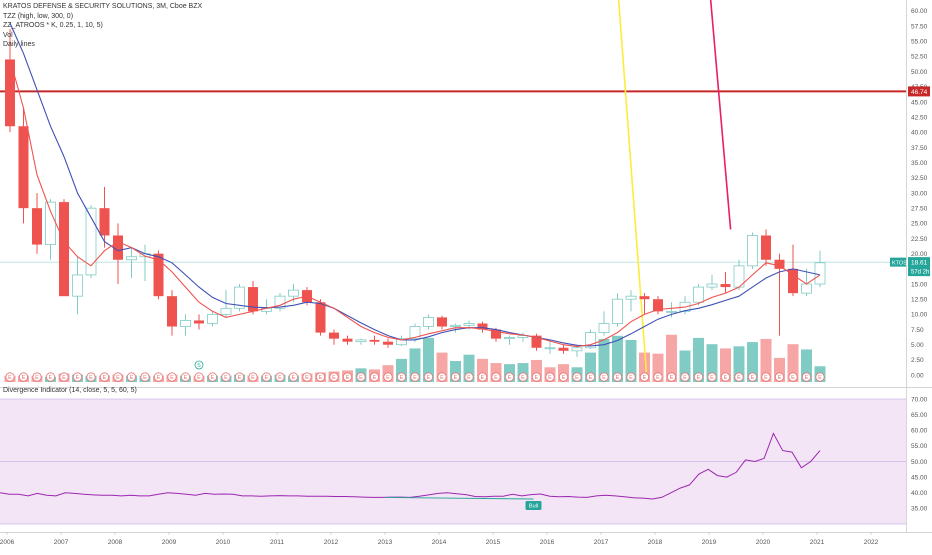 Image resolution: width=932 pixels, height=555 pixels. I want to click on earnings-marker-label-15: E, so click(213, 378).